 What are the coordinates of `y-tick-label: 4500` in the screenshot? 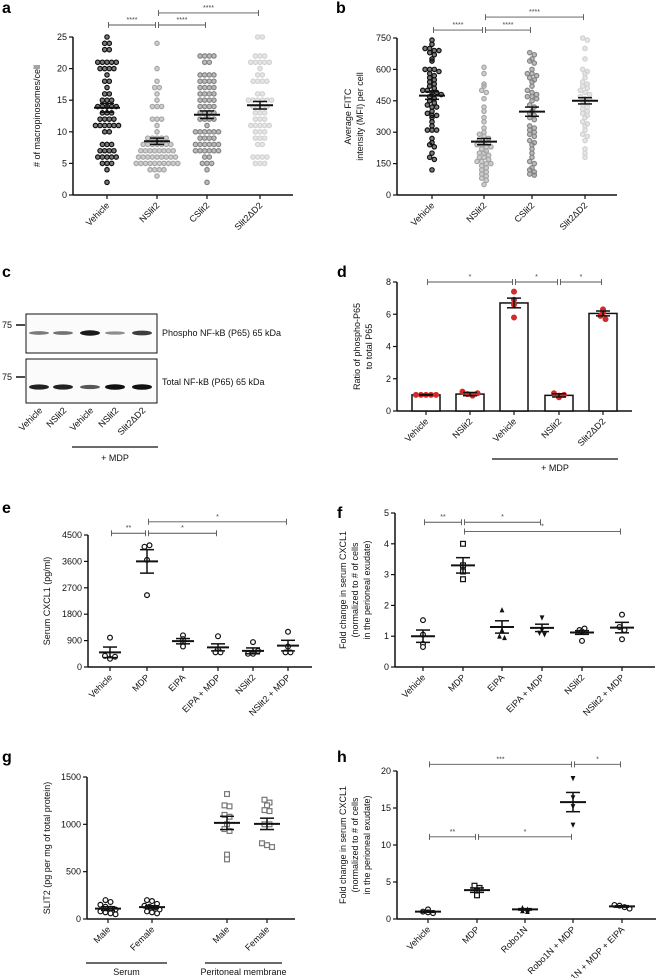 It's located at (72, 535).